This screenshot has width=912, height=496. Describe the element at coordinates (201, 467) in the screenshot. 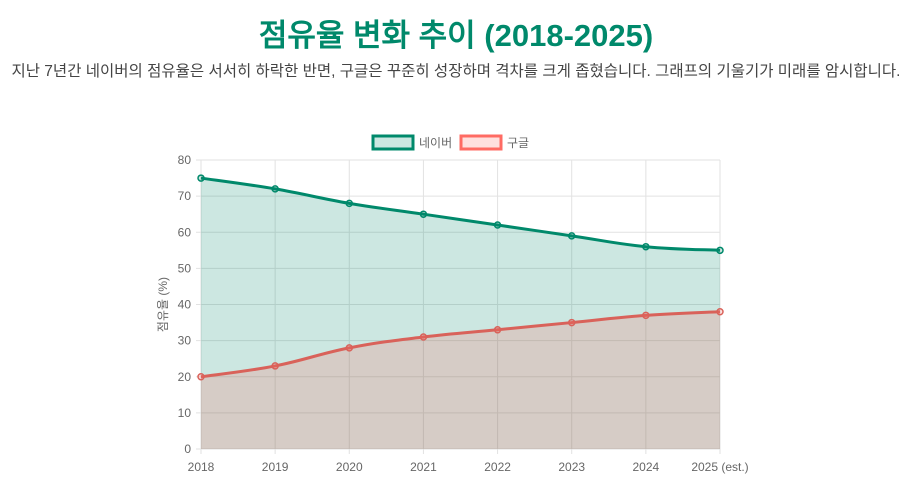

I see `x-tick-label: 2018` at that location.